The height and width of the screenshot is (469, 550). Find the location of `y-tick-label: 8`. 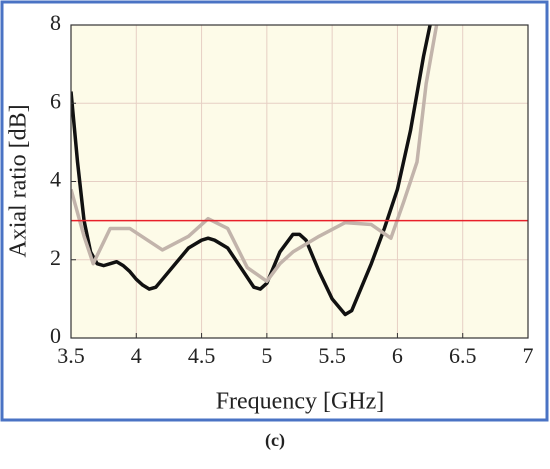

y-tick-label: 8 is located at coordinates (55, 22).